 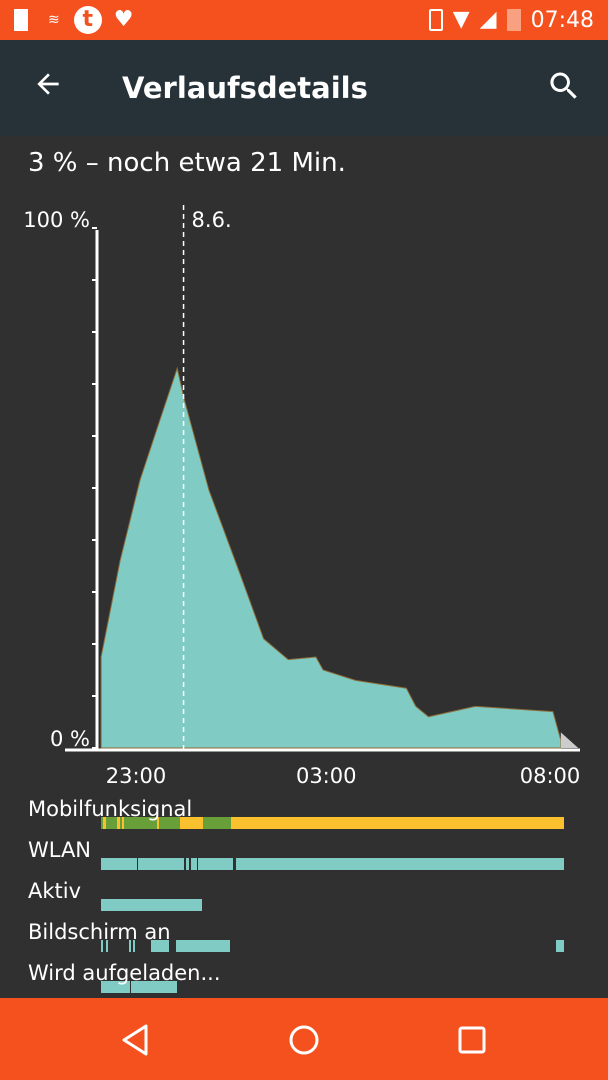 I want to click on vibrate-icon, so click(x=435, y=20).